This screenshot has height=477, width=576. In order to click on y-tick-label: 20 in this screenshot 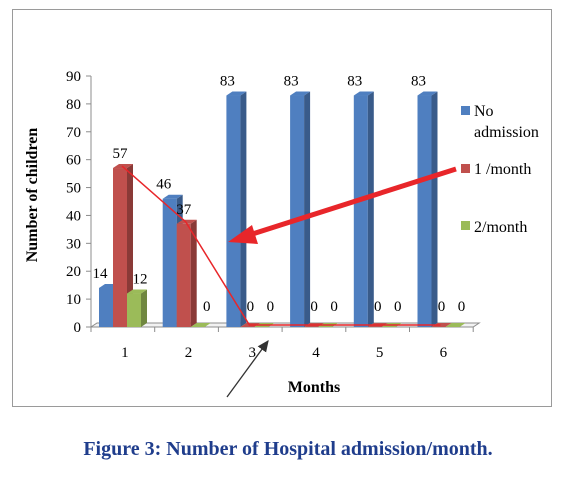, I will do `click(73, 272)`.